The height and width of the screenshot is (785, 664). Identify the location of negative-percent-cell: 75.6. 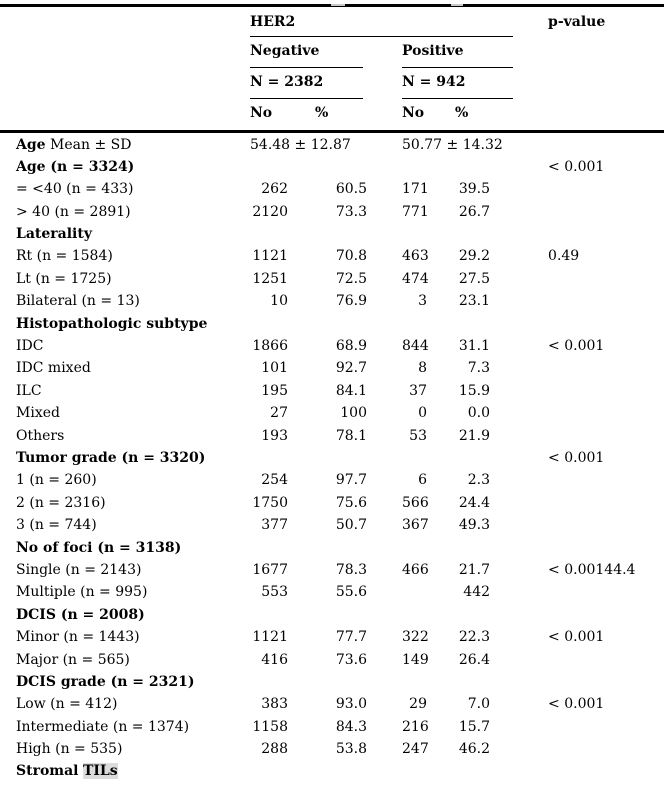
(351, 502).